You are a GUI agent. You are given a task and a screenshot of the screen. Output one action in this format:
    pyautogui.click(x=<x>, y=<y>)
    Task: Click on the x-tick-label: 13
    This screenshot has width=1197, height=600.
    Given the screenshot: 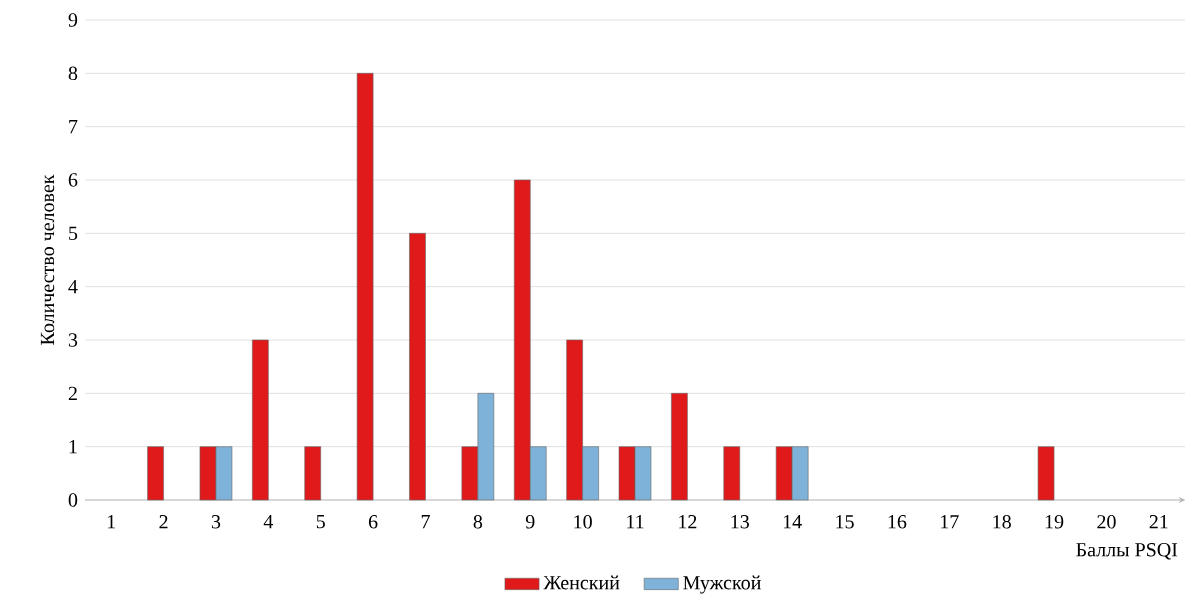 What is the action you would take?
    pyautogui.click(x=740, y=522)
    